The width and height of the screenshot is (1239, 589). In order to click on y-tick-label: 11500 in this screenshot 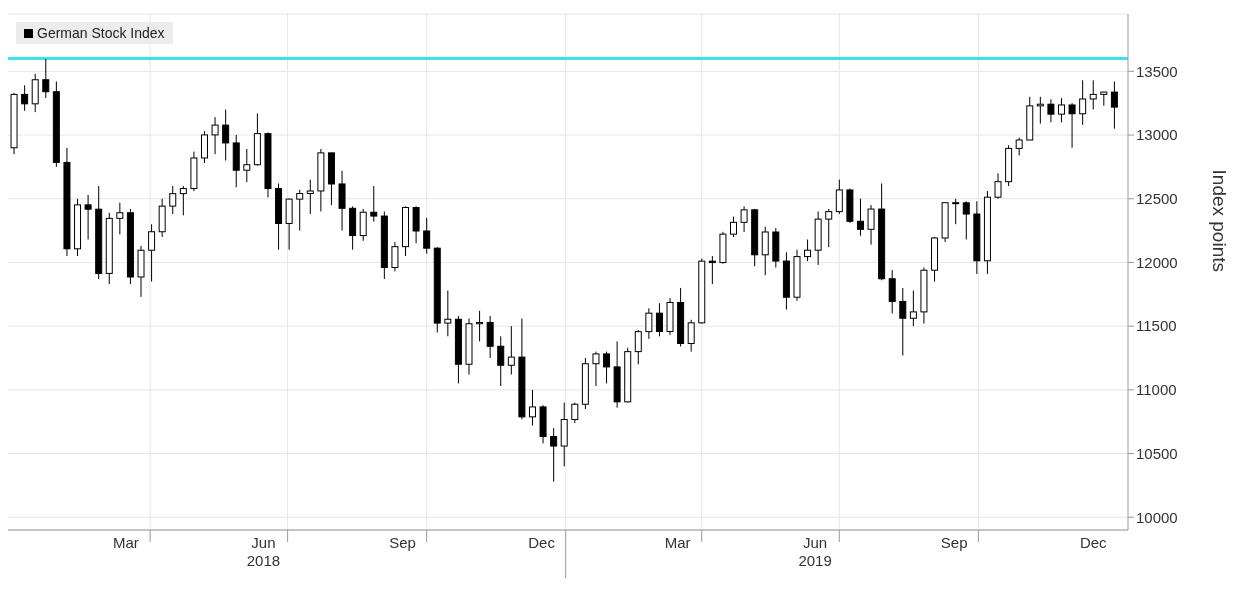, I will do `click(1156, 326)`.